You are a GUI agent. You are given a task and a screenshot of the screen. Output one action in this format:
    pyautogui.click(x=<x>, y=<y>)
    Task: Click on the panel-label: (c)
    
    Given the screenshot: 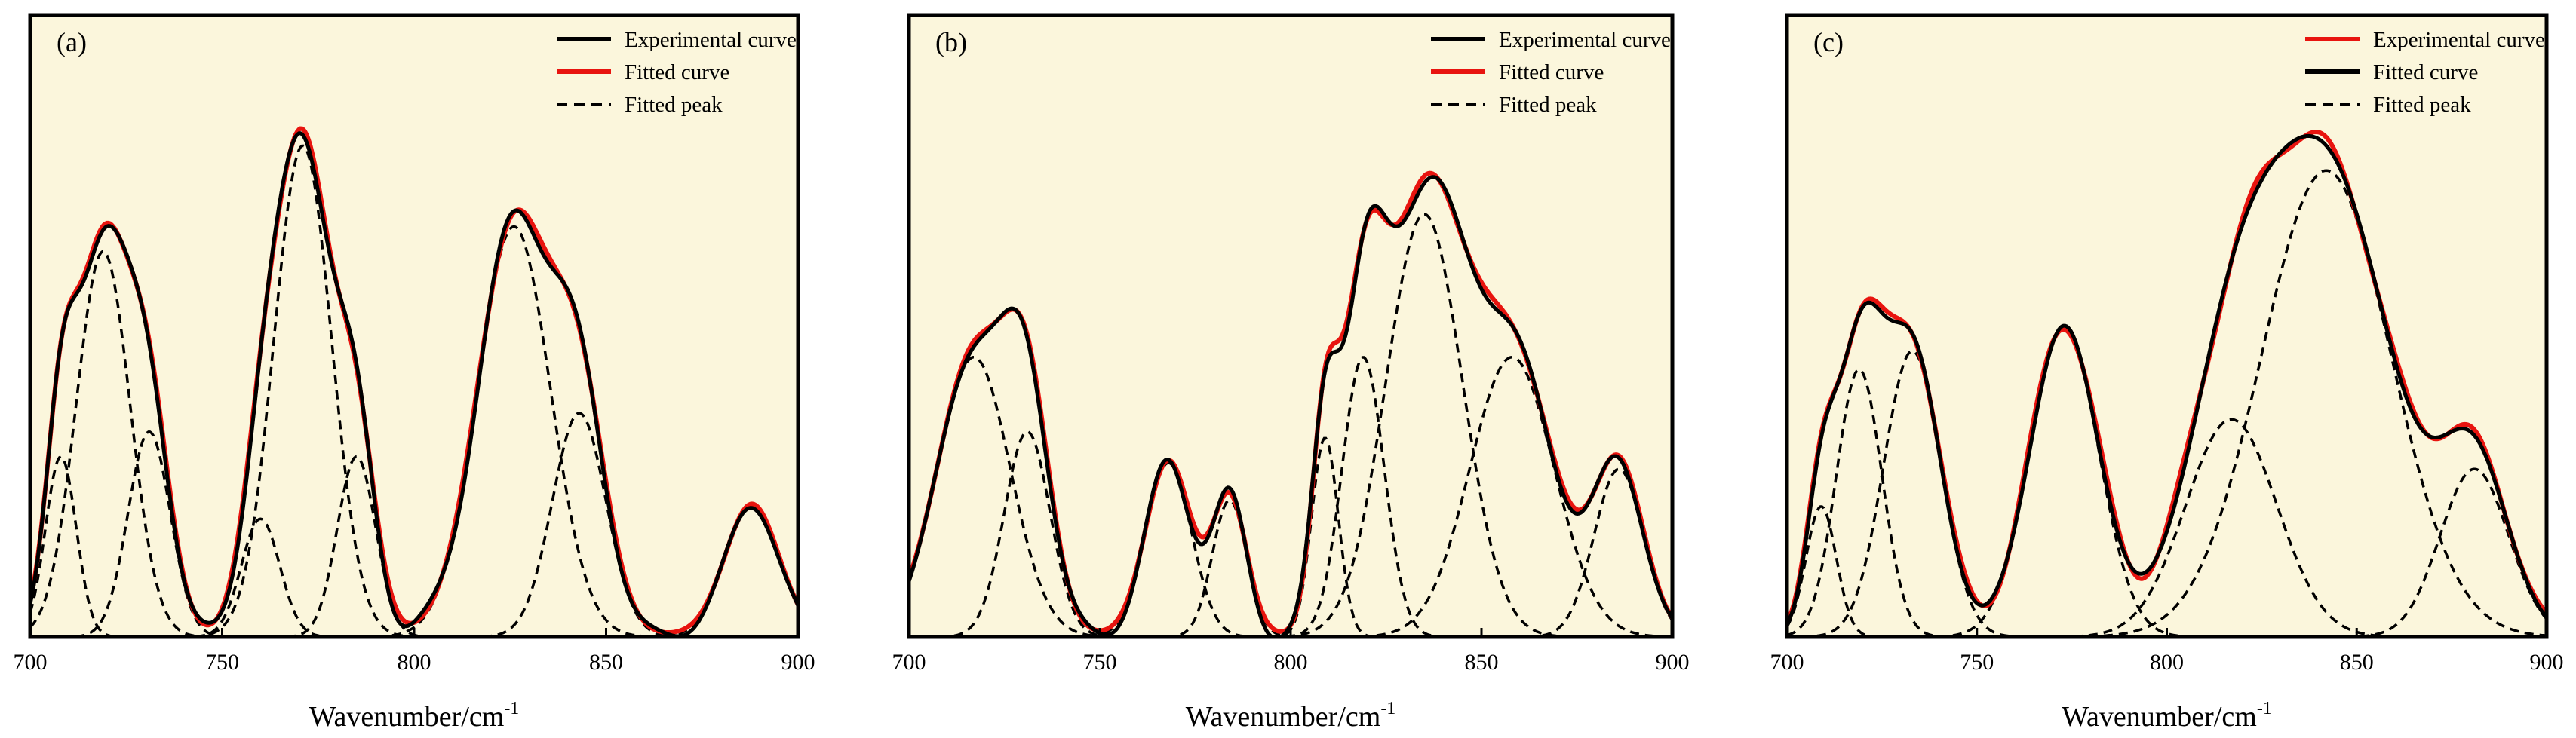 What is the action you would take?
    pyautogui.click(x=1828, y=42)
    